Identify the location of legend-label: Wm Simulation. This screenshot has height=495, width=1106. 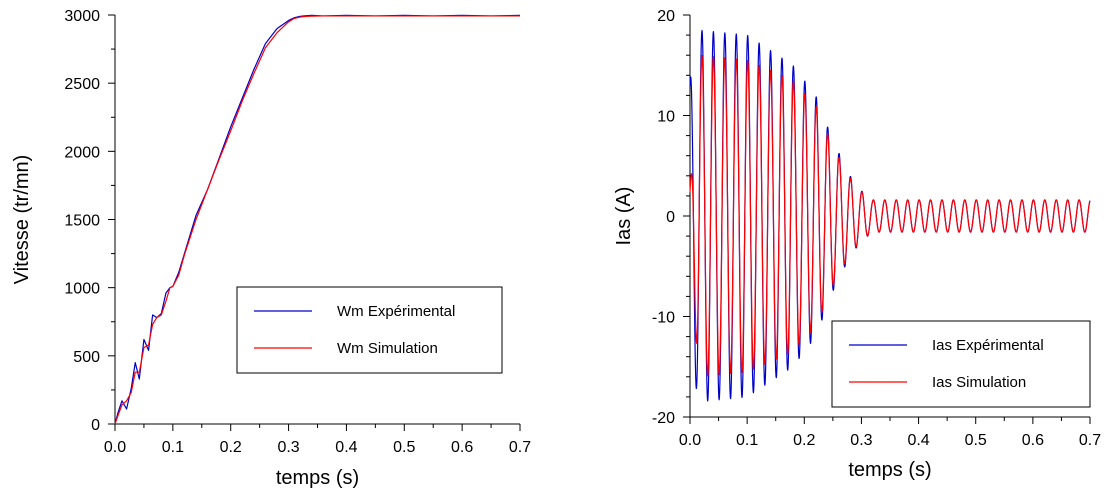
(387, 348).